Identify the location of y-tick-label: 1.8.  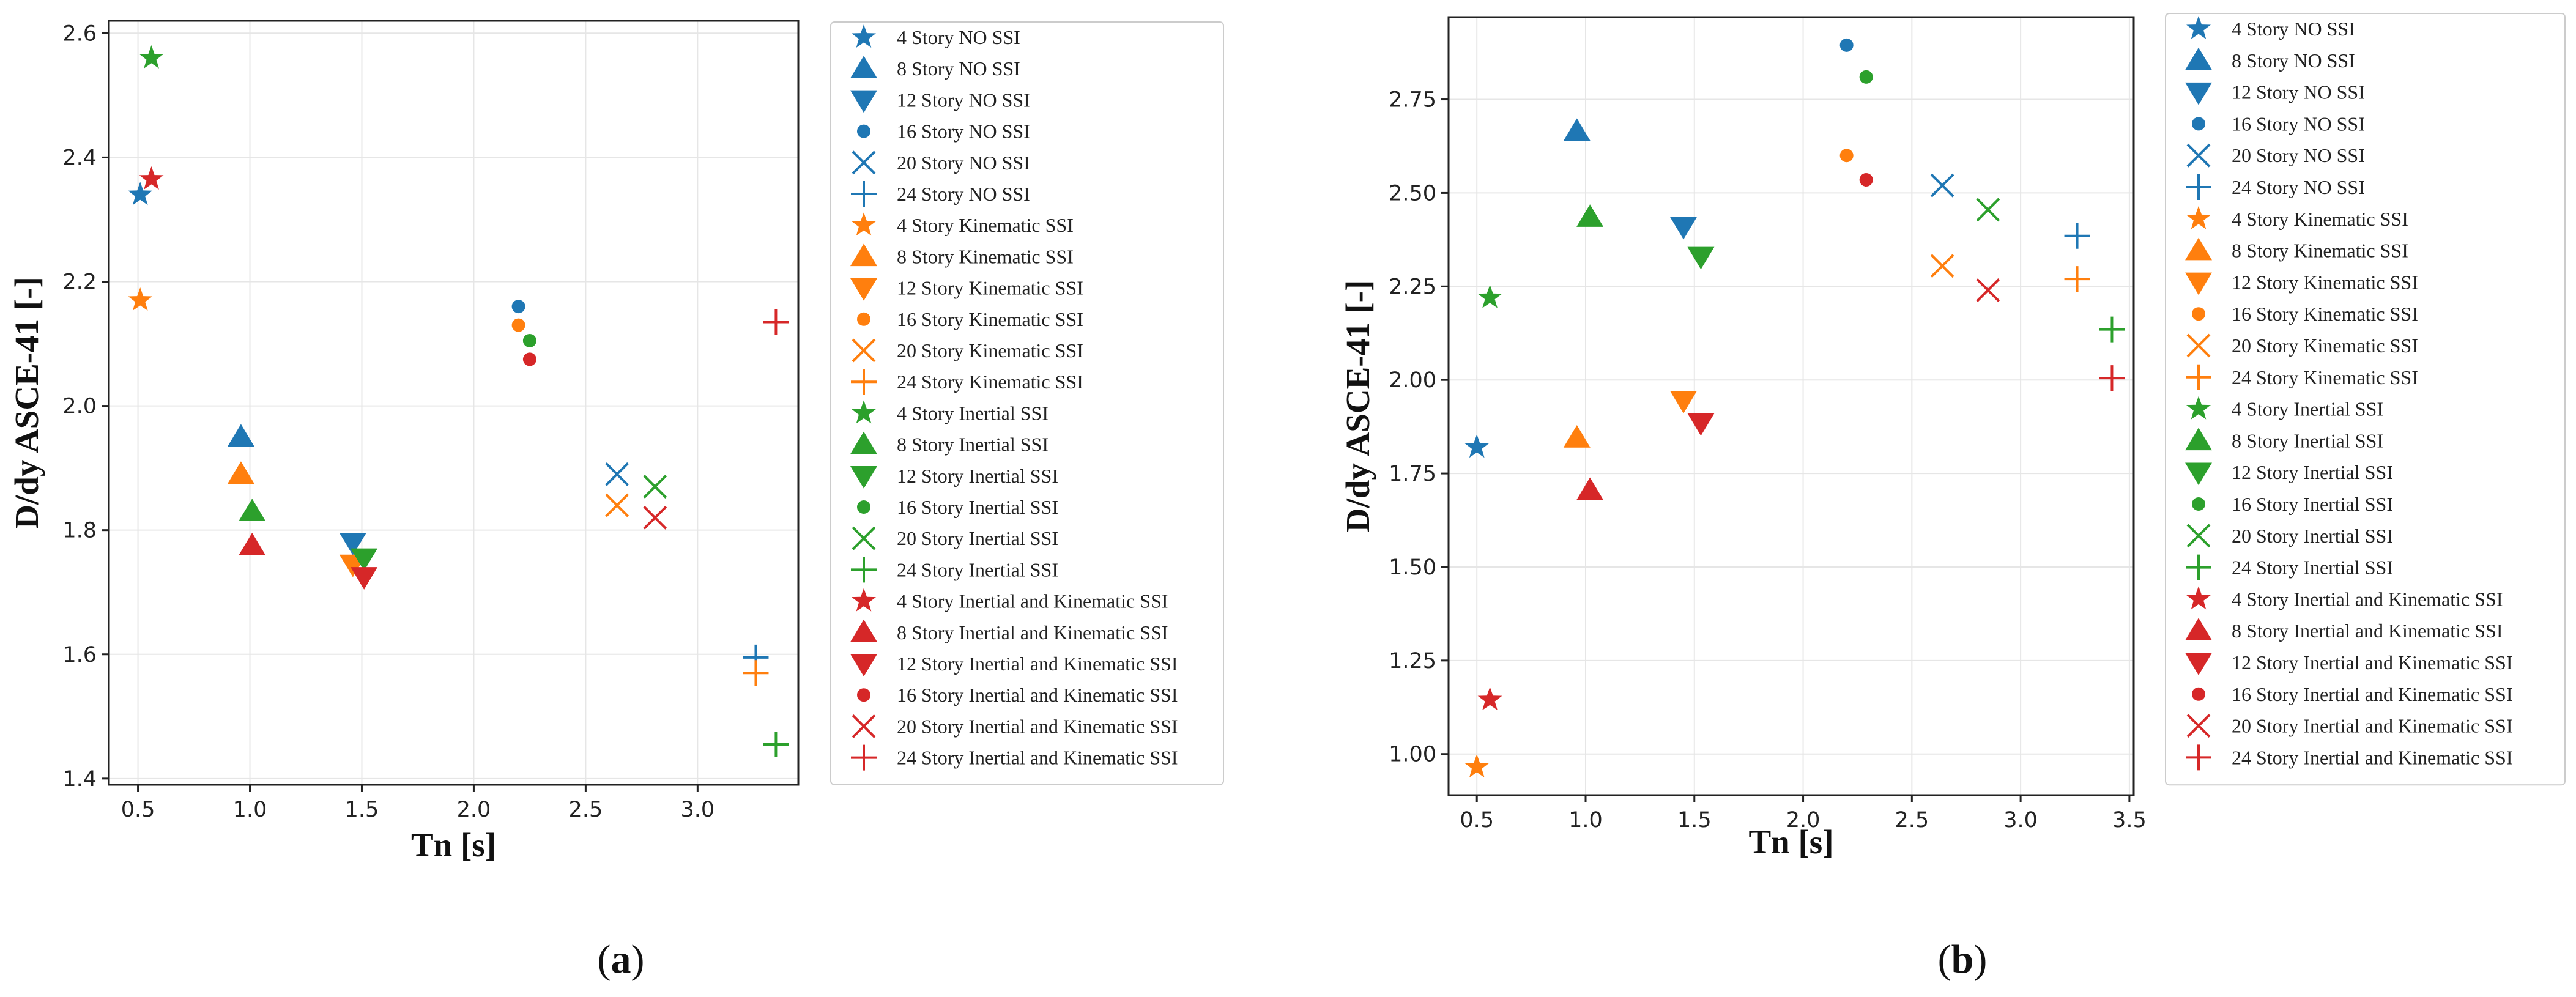
(79, 531).